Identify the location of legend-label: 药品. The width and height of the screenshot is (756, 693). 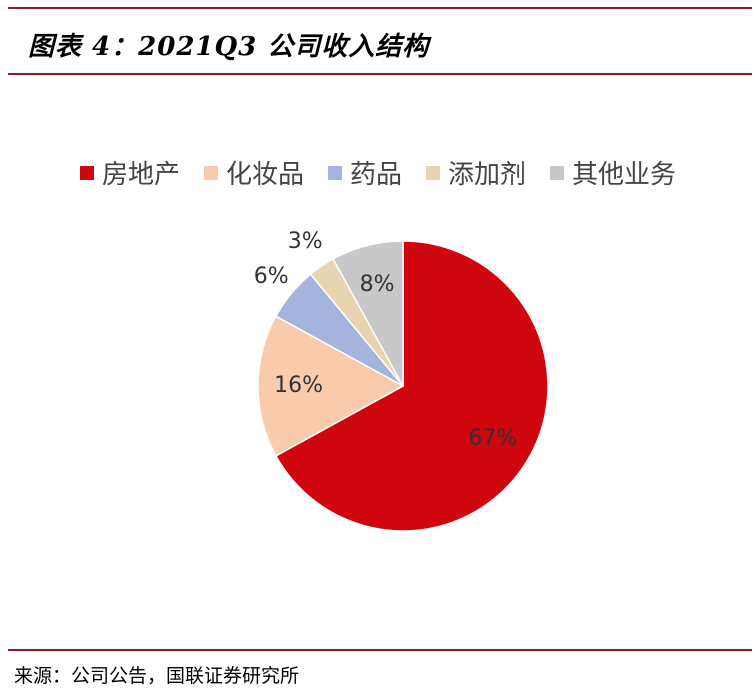
(375, 175).